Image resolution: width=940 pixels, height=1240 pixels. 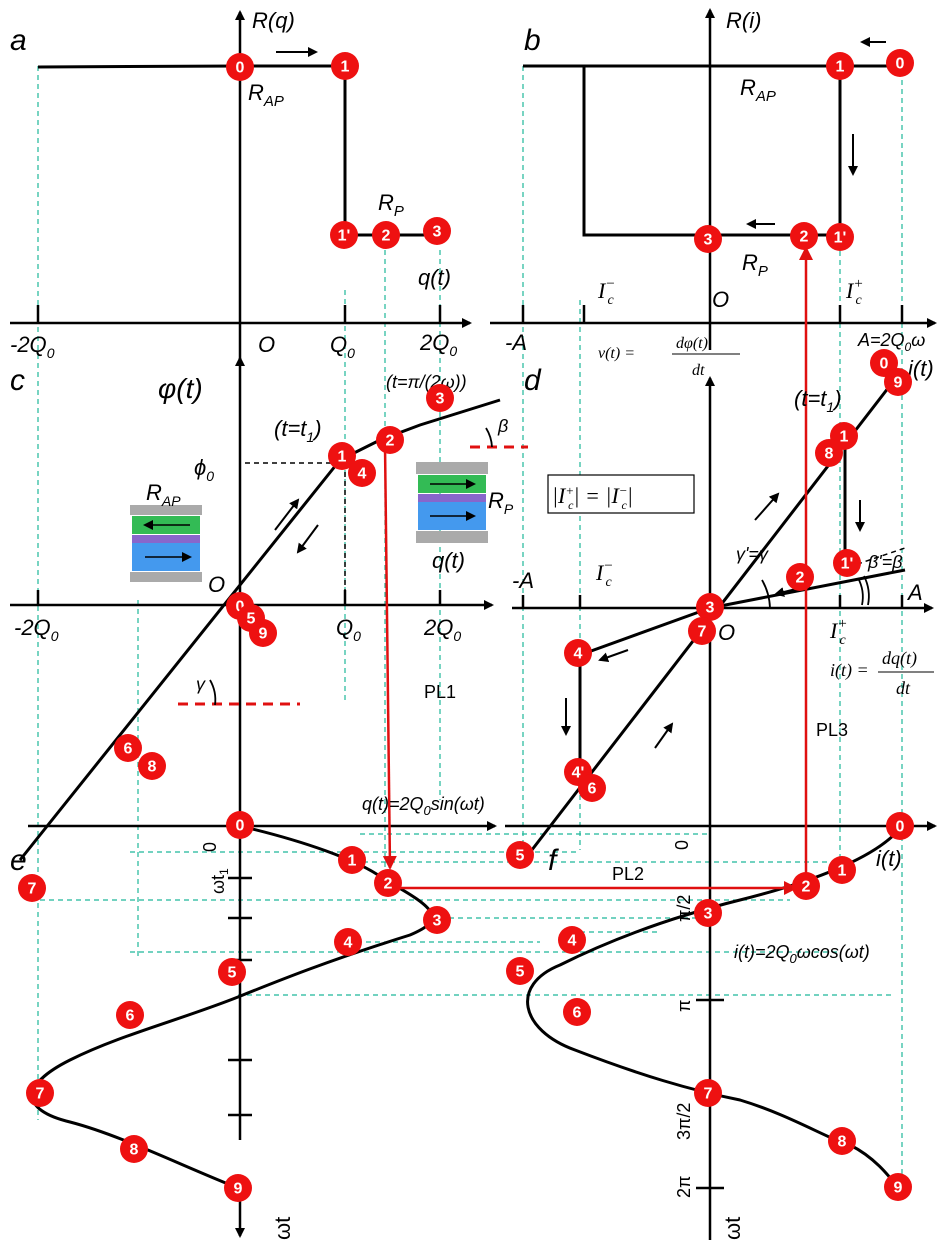 What do you see at coordinates (604, 574) in the screenshot?
I see `label-ic-minus-d: I− c` at bounding box center [604, 574].